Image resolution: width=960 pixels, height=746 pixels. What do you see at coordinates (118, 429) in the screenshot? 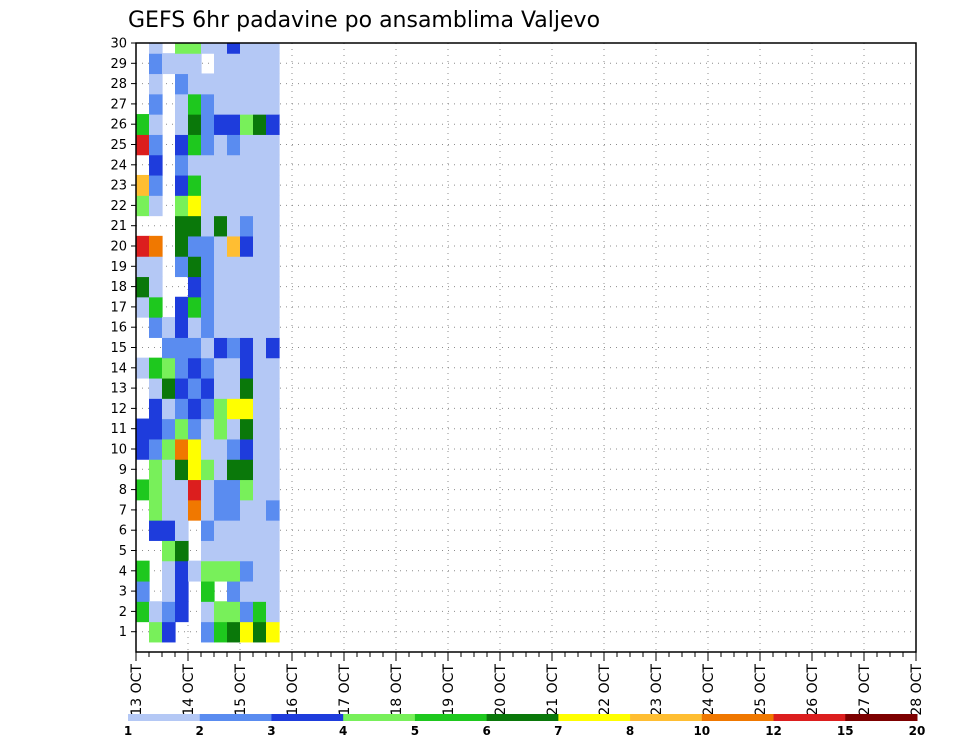
I see `y-tick-label: 11` at bounding box center [118, 429].